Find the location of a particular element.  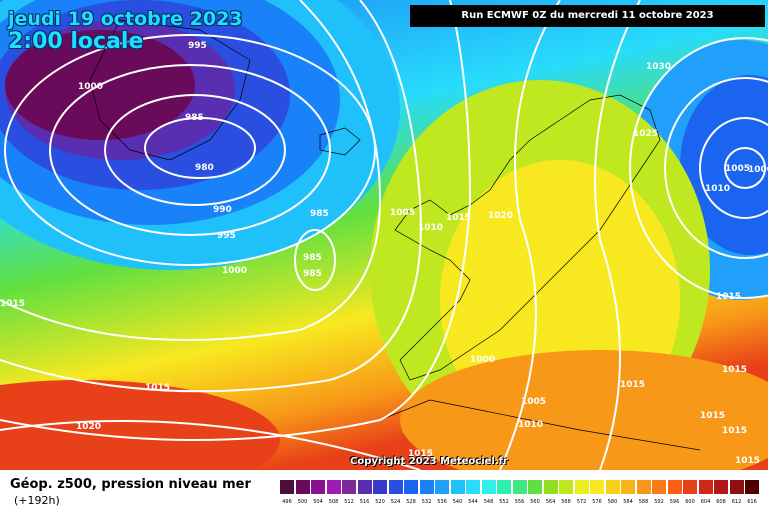

scale-label: 556 is located at coordinates (519, 502).